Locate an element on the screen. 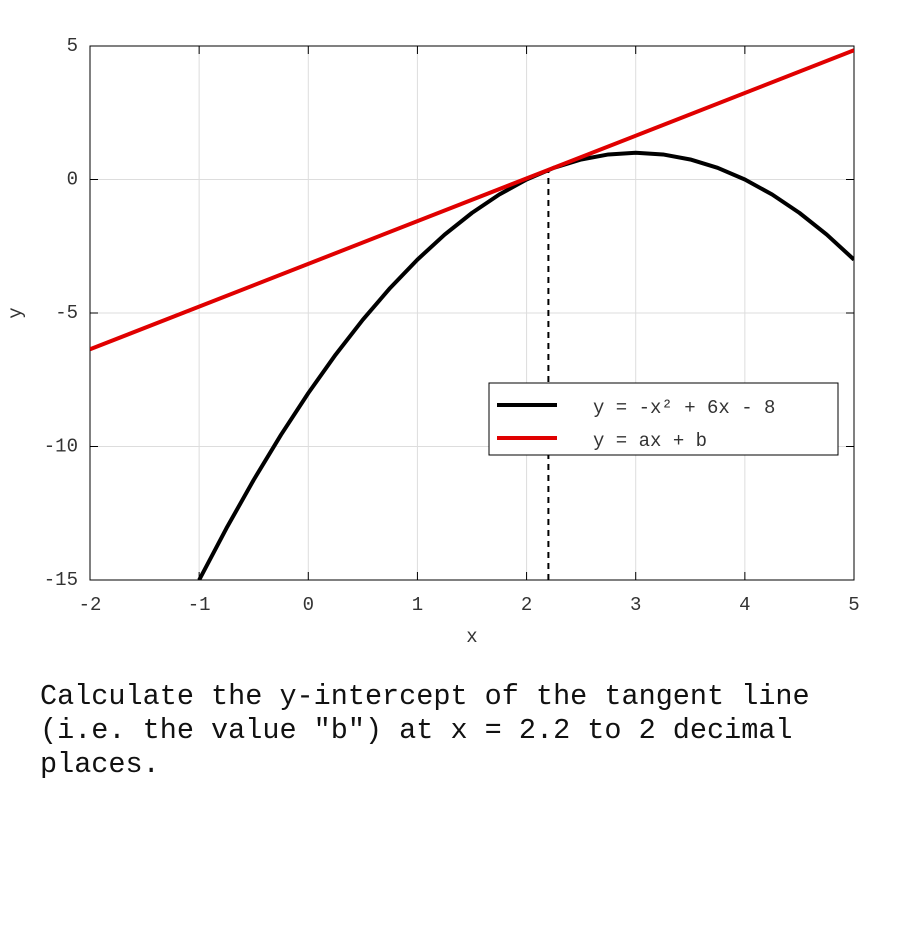 This screenshot has width=900, height=930. y-tick-label: 0 is located at coordinates (72, 180).